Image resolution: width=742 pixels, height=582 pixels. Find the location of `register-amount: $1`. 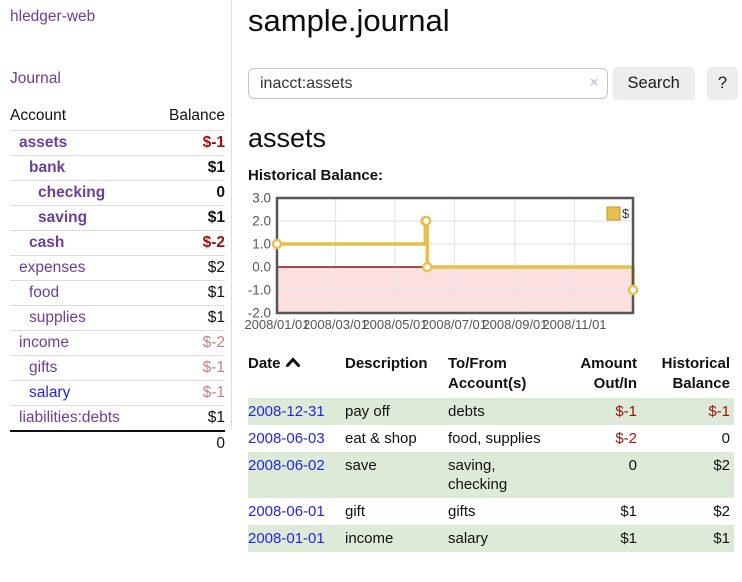

register-amount: $1 is located at coordinates (628, 511).